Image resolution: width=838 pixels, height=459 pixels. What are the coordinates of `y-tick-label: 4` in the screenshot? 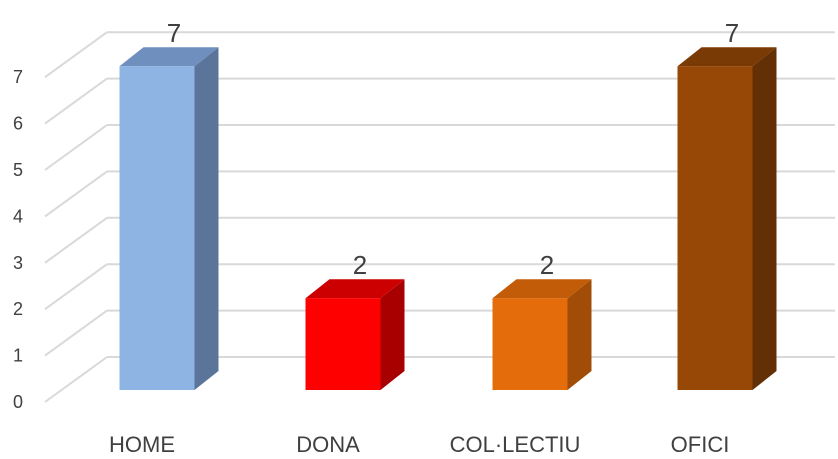 It's located at (18, 216).